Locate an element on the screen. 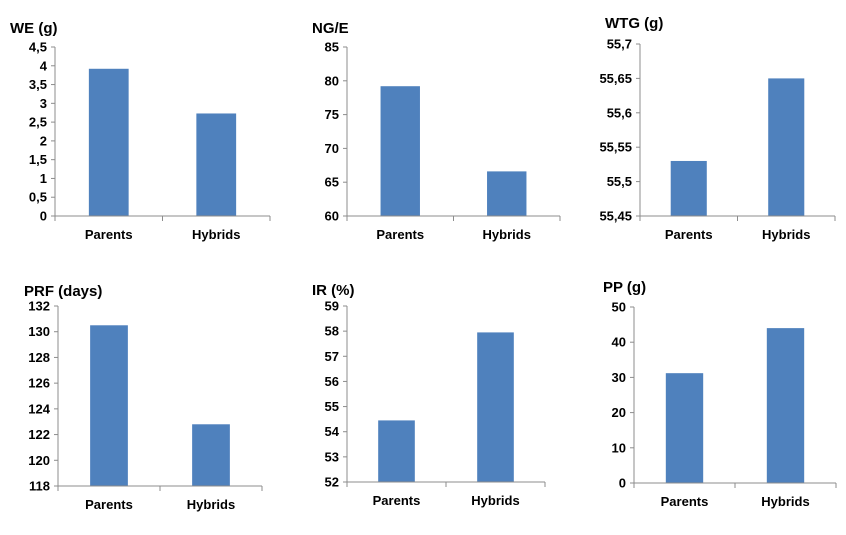 The height and width of the screenshot is (535, 846). chart-6: PP (g) 0 10 20 30 40 50 Parents Hybrids is located at coordinates (720, 394).